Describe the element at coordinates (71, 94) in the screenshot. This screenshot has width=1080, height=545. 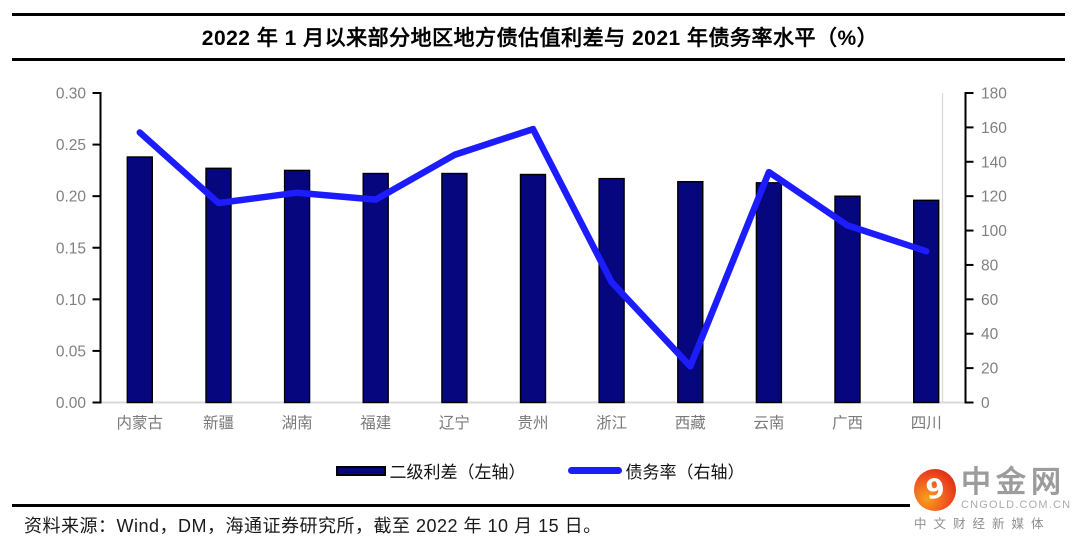
I see `left-axis-label: 0.30` at that location.